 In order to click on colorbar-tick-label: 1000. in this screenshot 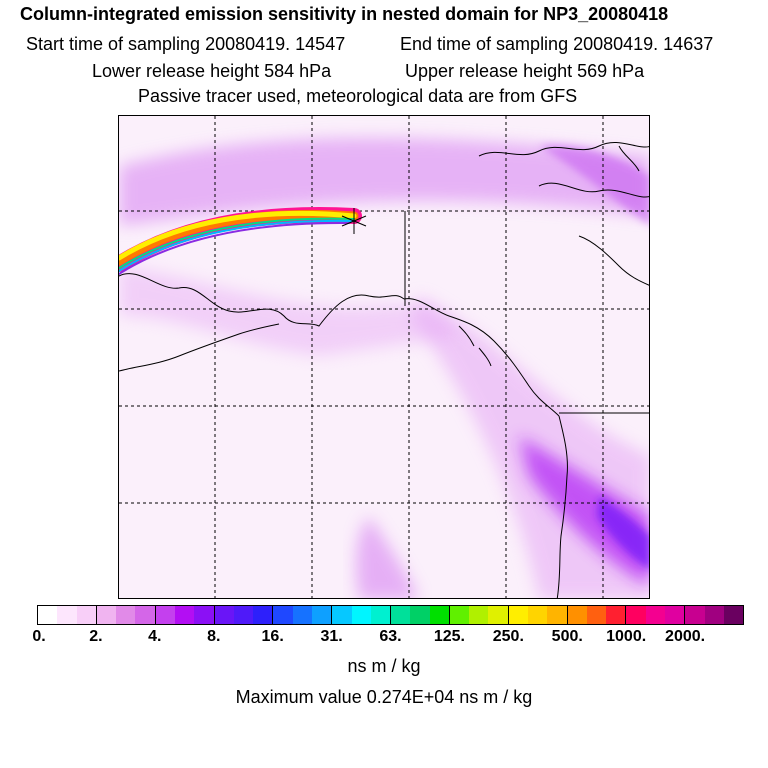, I will do `click(626, 636)`.